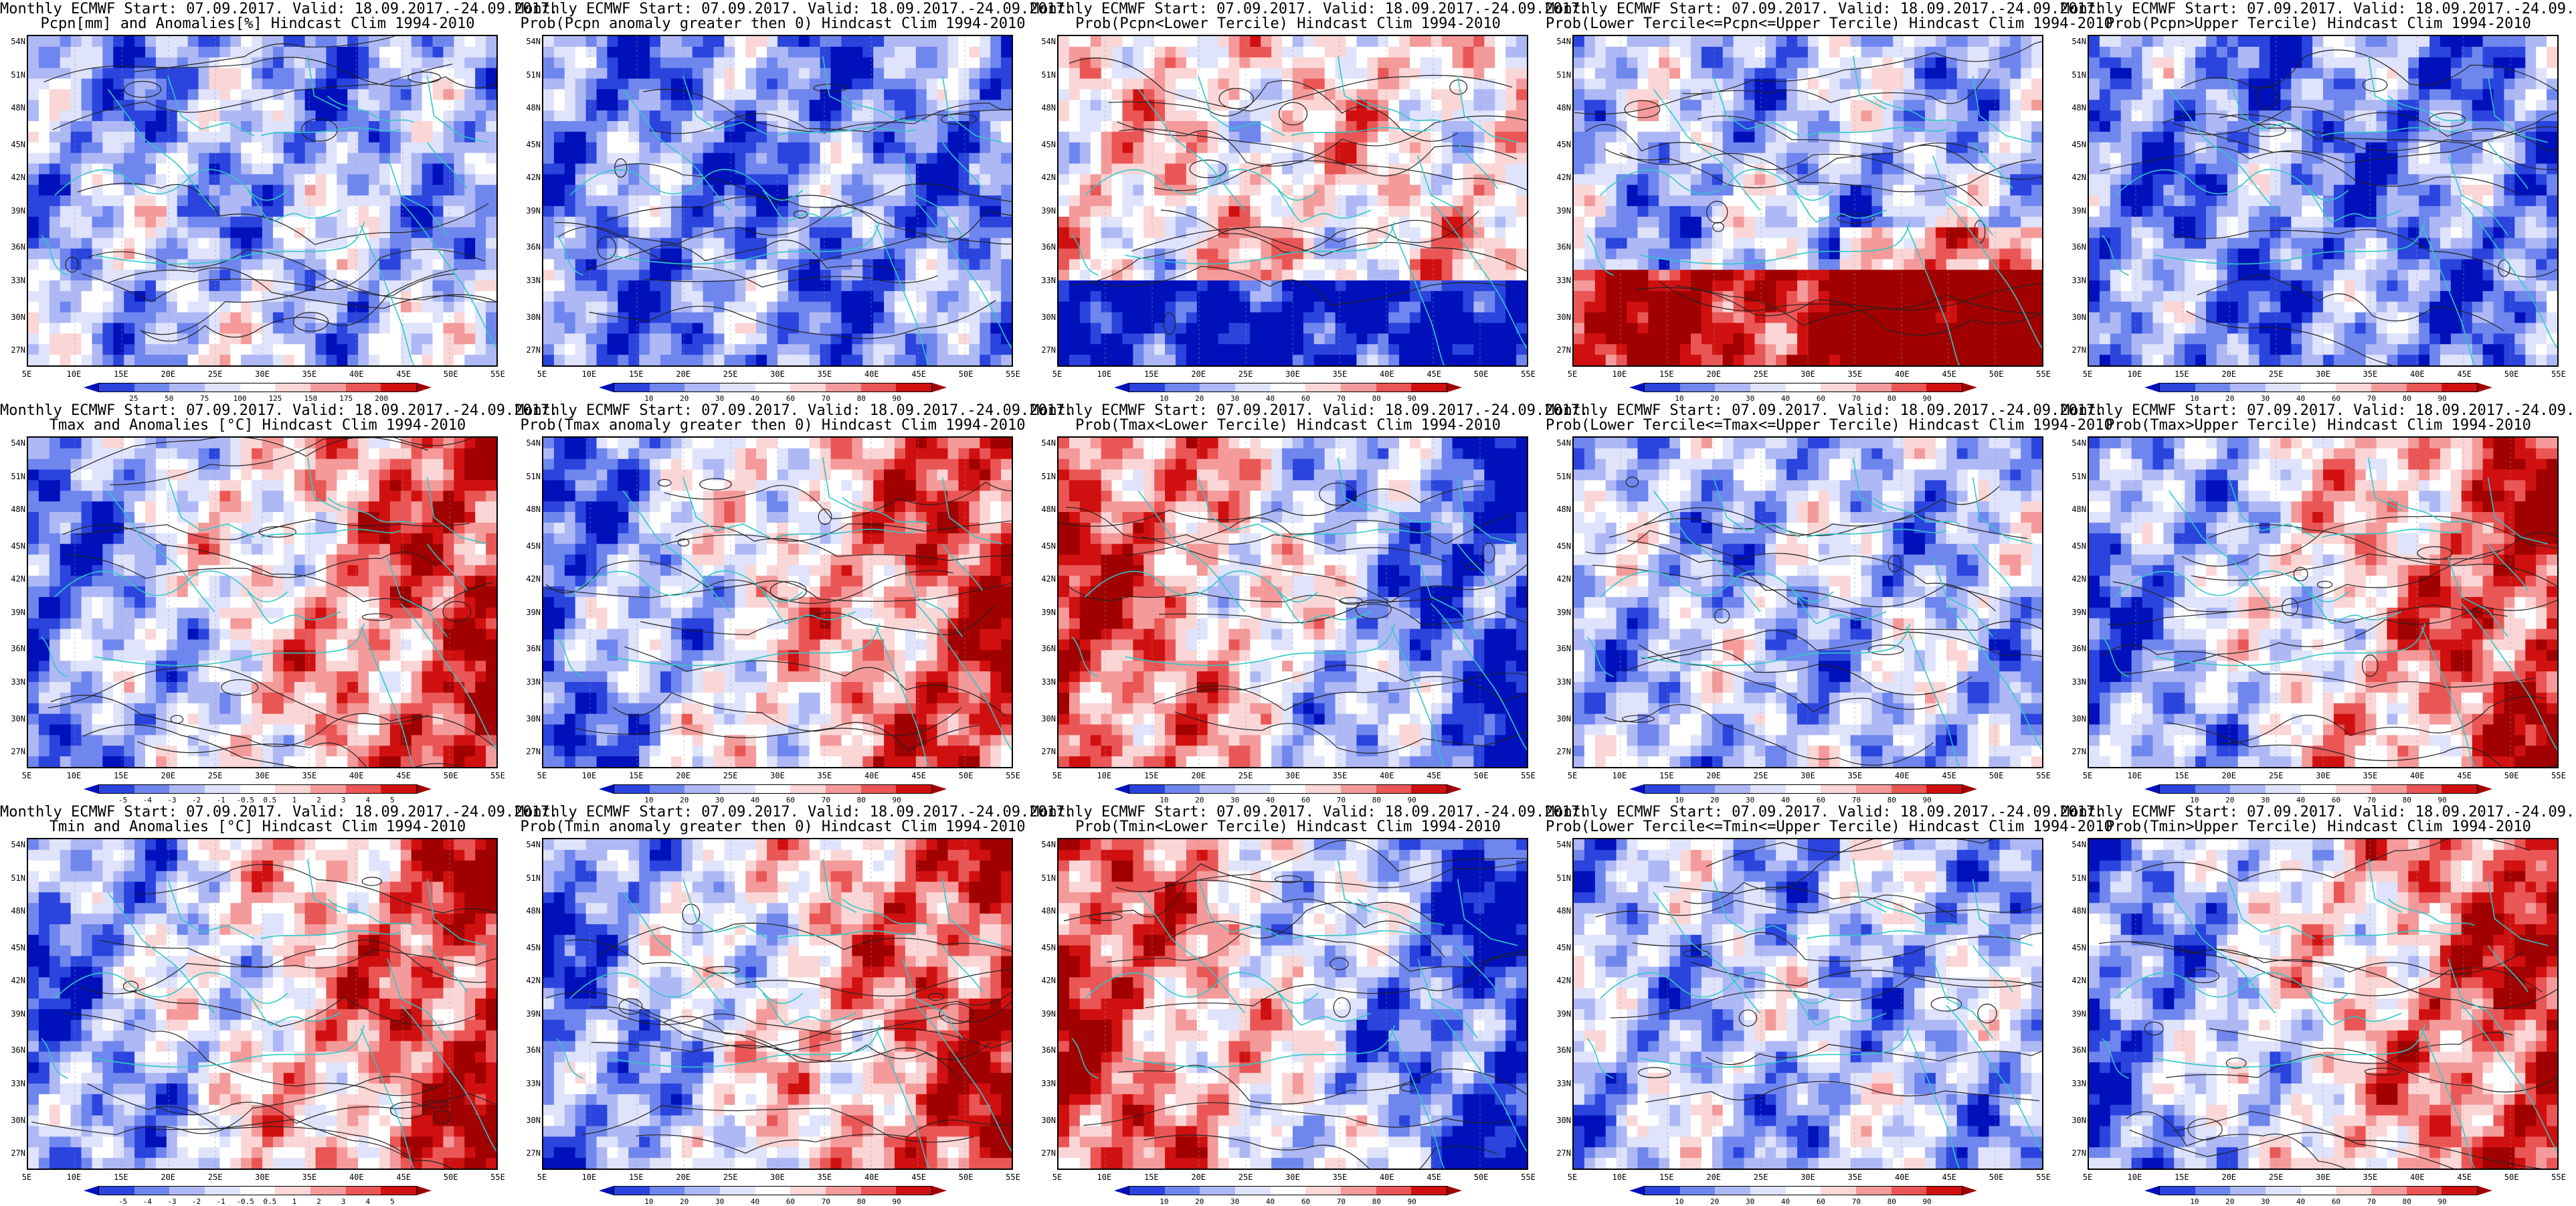 The height and width of the screenshot is (1206, 2576). What do you see at coordinates (1198, 1177) in the screenshot?
I see `longitude-label: 20E` at bounding box center [1198, 1177].